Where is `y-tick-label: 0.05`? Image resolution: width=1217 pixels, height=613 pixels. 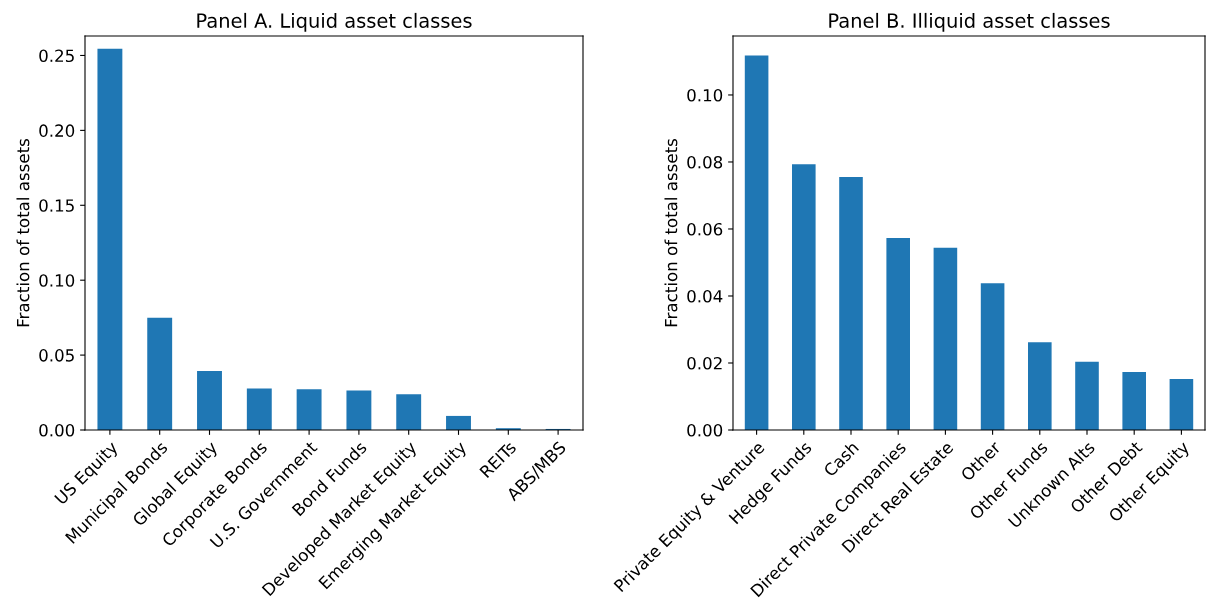
y-tick-label: 0.05 is located at coordinates (56, 355).